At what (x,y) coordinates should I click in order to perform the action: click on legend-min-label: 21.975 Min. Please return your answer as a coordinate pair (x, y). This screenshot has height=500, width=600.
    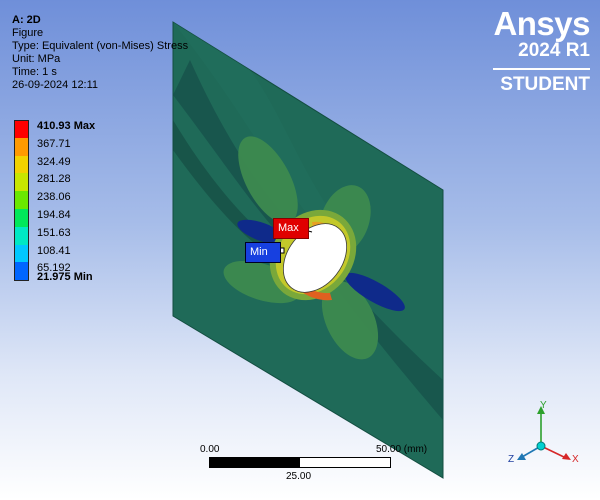
    Looking at the image, I should click on (65, 277).